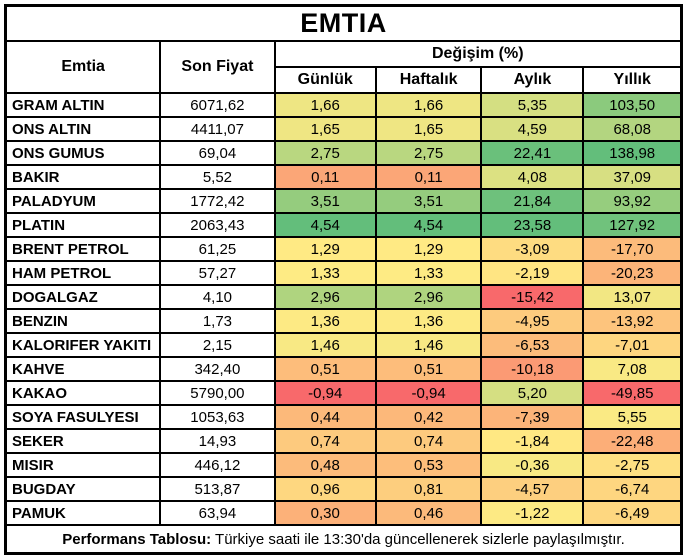 The image size is (687, 555). I want to click on change-cell-daily: 1,46, so click(325, 345).